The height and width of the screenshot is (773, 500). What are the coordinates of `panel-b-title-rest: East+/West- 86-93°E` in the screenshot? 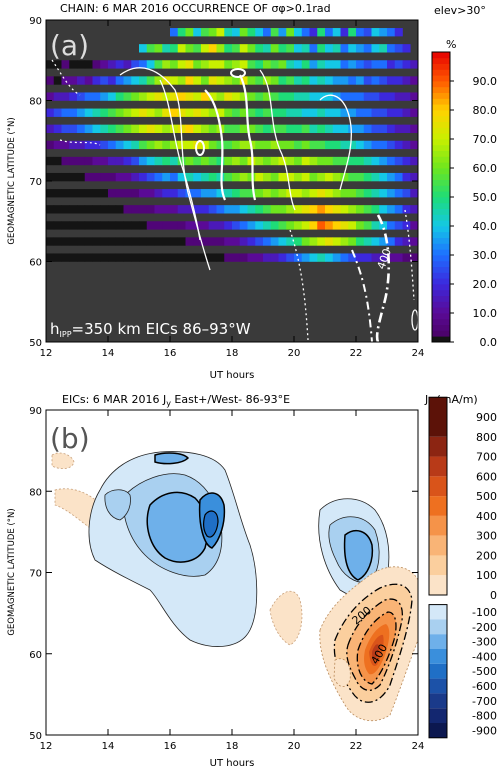 It's located at (230, 399).